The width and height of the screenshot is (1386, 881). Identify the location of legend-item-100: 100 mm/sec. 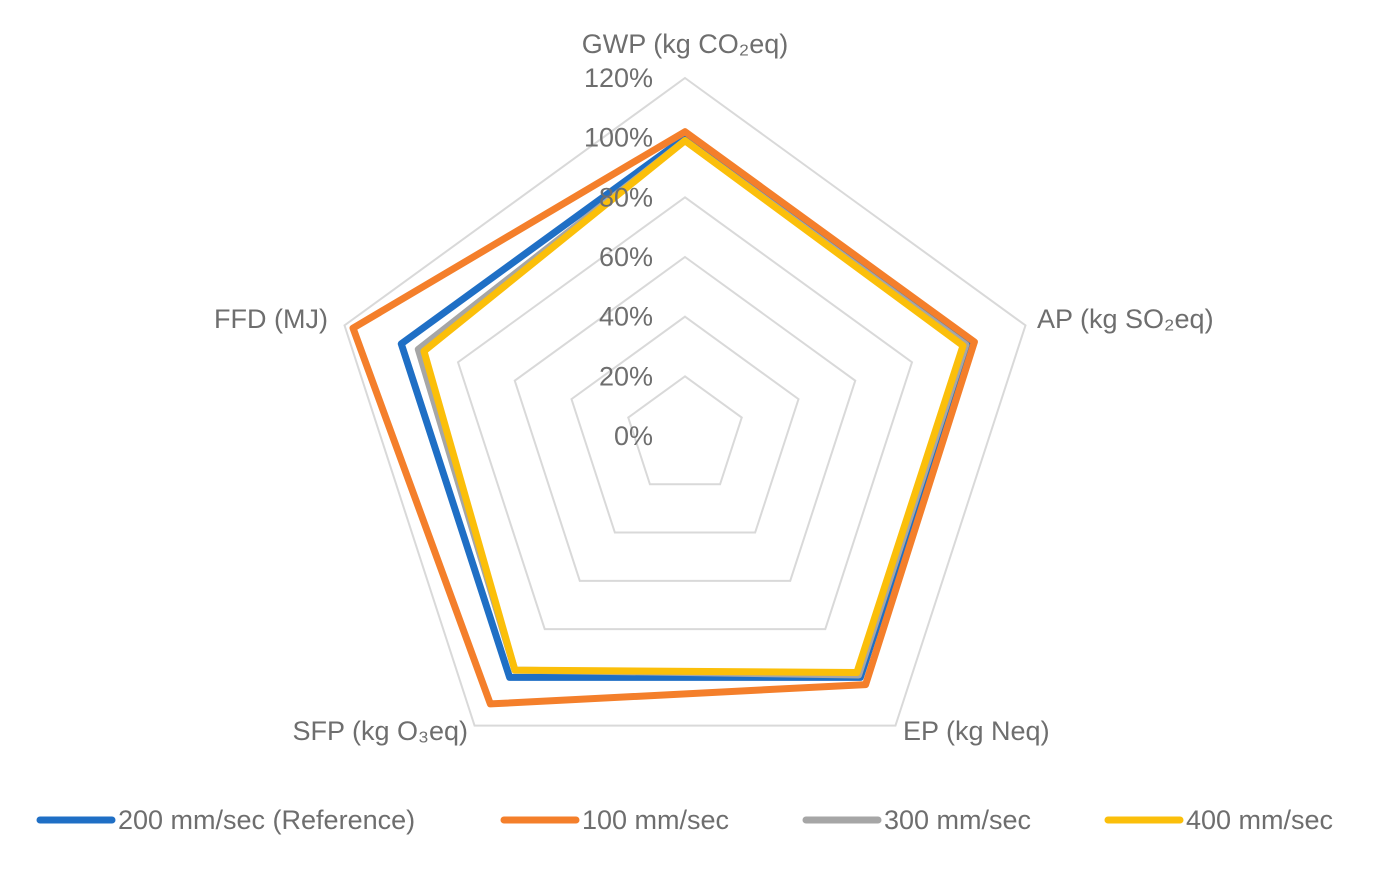
(614, 820).